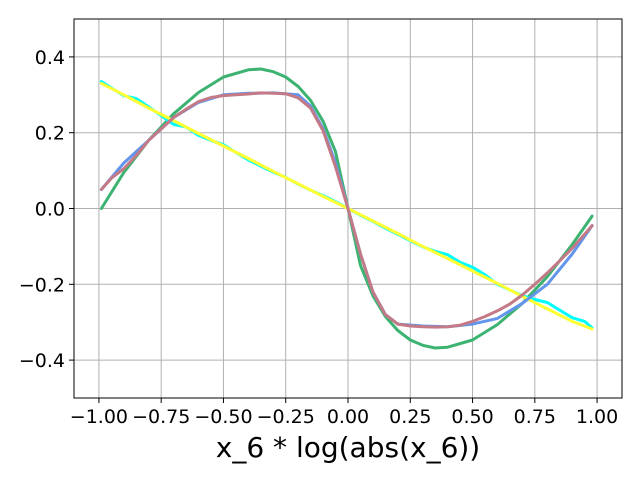  Describe the element at coordinates (42, 361) in the screenshot. I see `y-tick-label: −0.4` at that location.